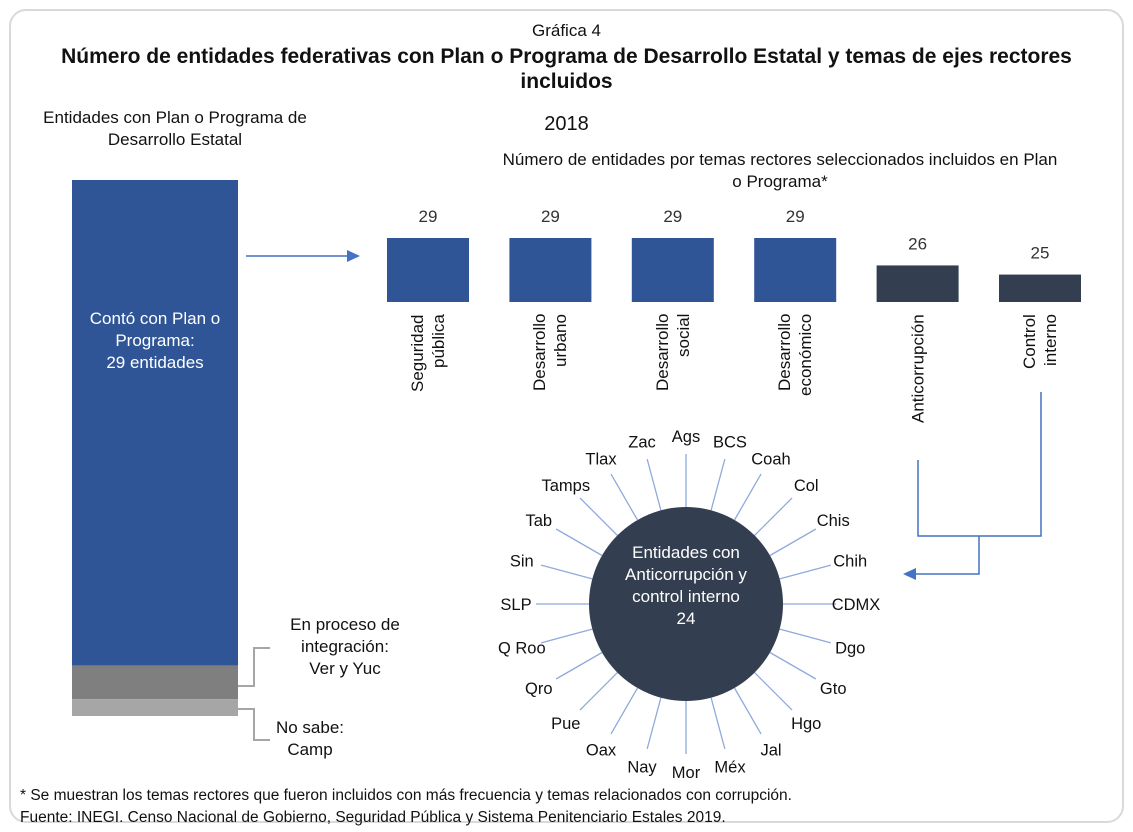 Image resolution: width=1133 pixels, height=832 pixels. What do you see at coordinates (550, 353) in the screenshot?
I see `category-label: Desarrollo urbano` at bounding box center [550, 353].